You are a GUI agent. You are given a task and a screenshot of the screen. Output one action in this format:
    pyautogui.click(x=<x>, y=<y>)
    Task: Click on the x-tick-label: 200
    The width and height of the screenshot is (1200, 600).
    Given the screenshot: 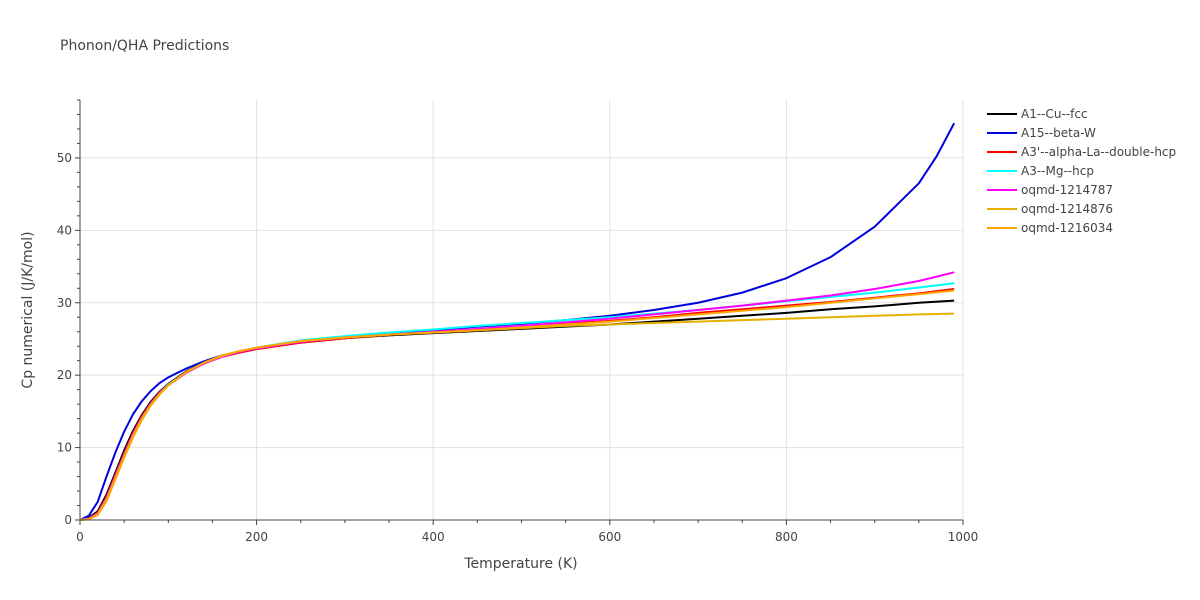 What is the action you would take?
    pyautogui.click(x=256, y=537)
    